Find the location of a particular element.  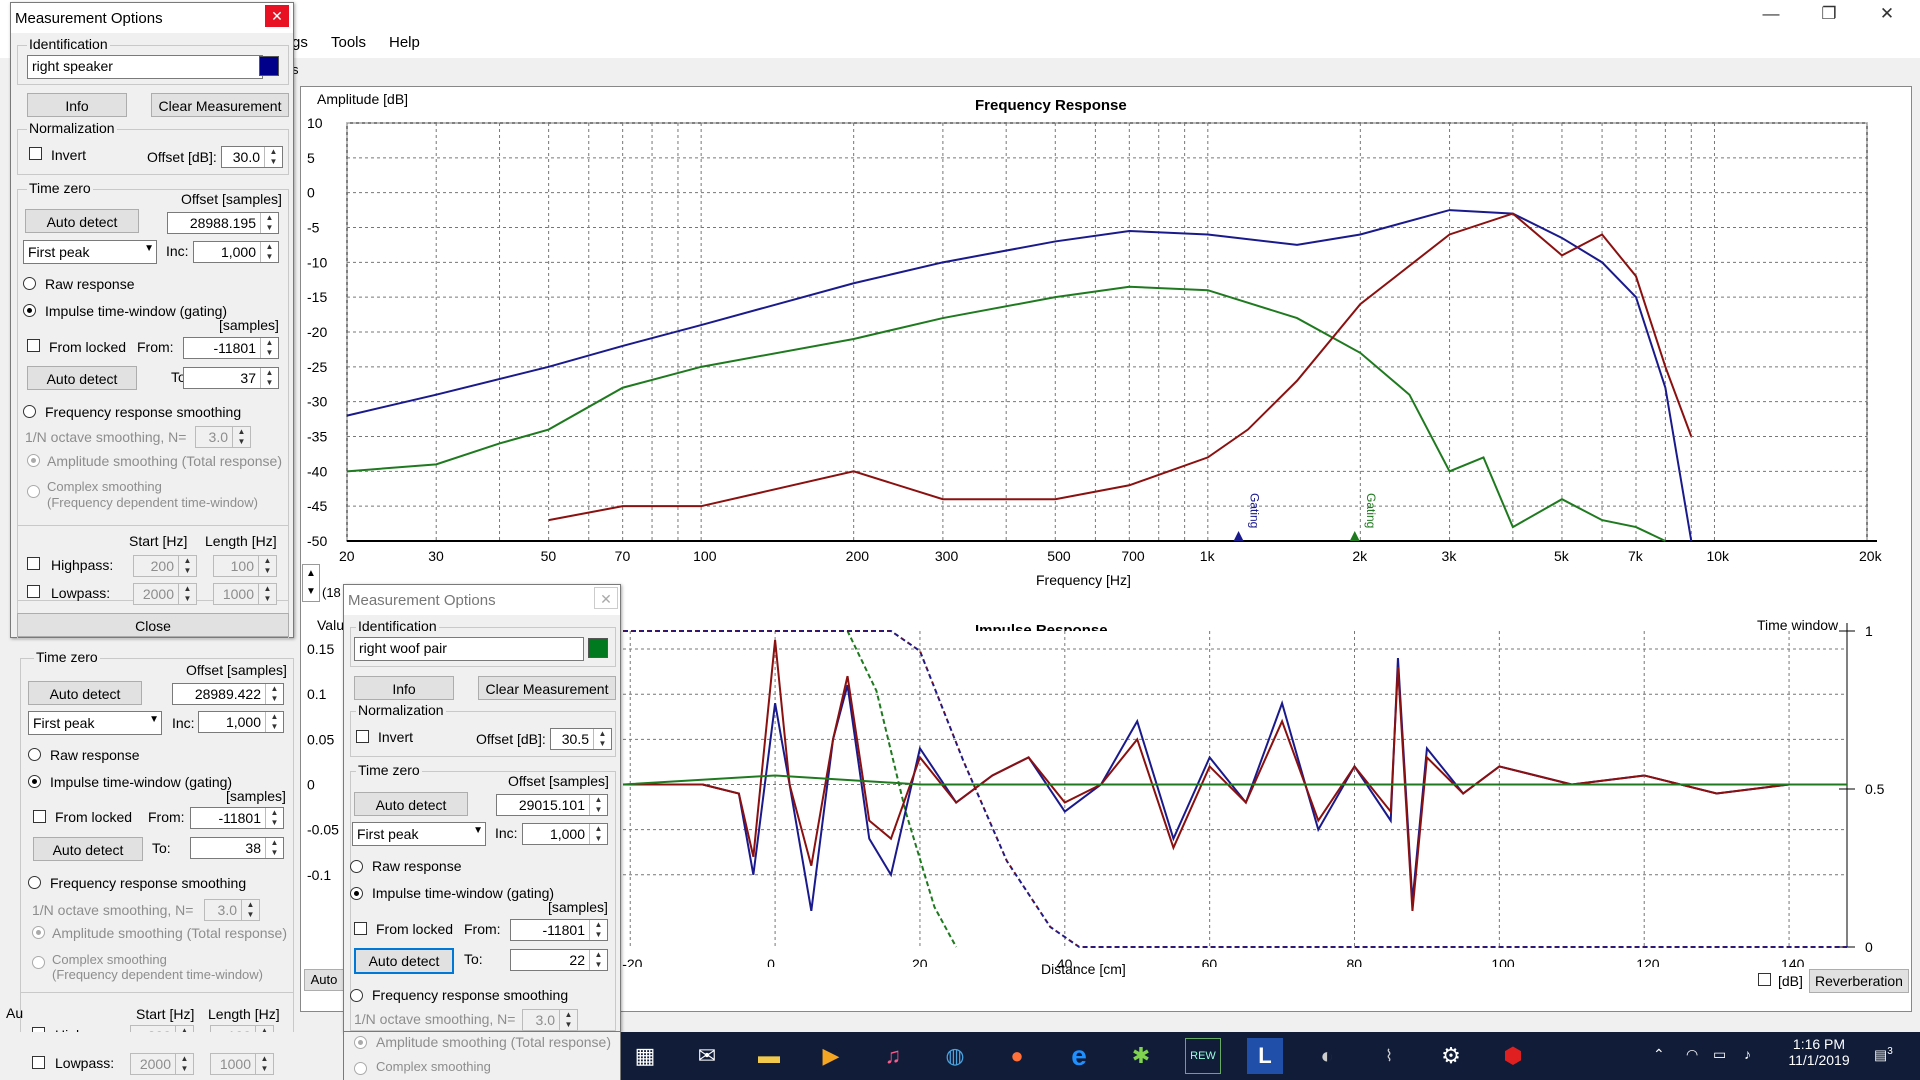

offset-db-input-d2: 30.5 ▲ ▼ is located at coordinates (581, 739).